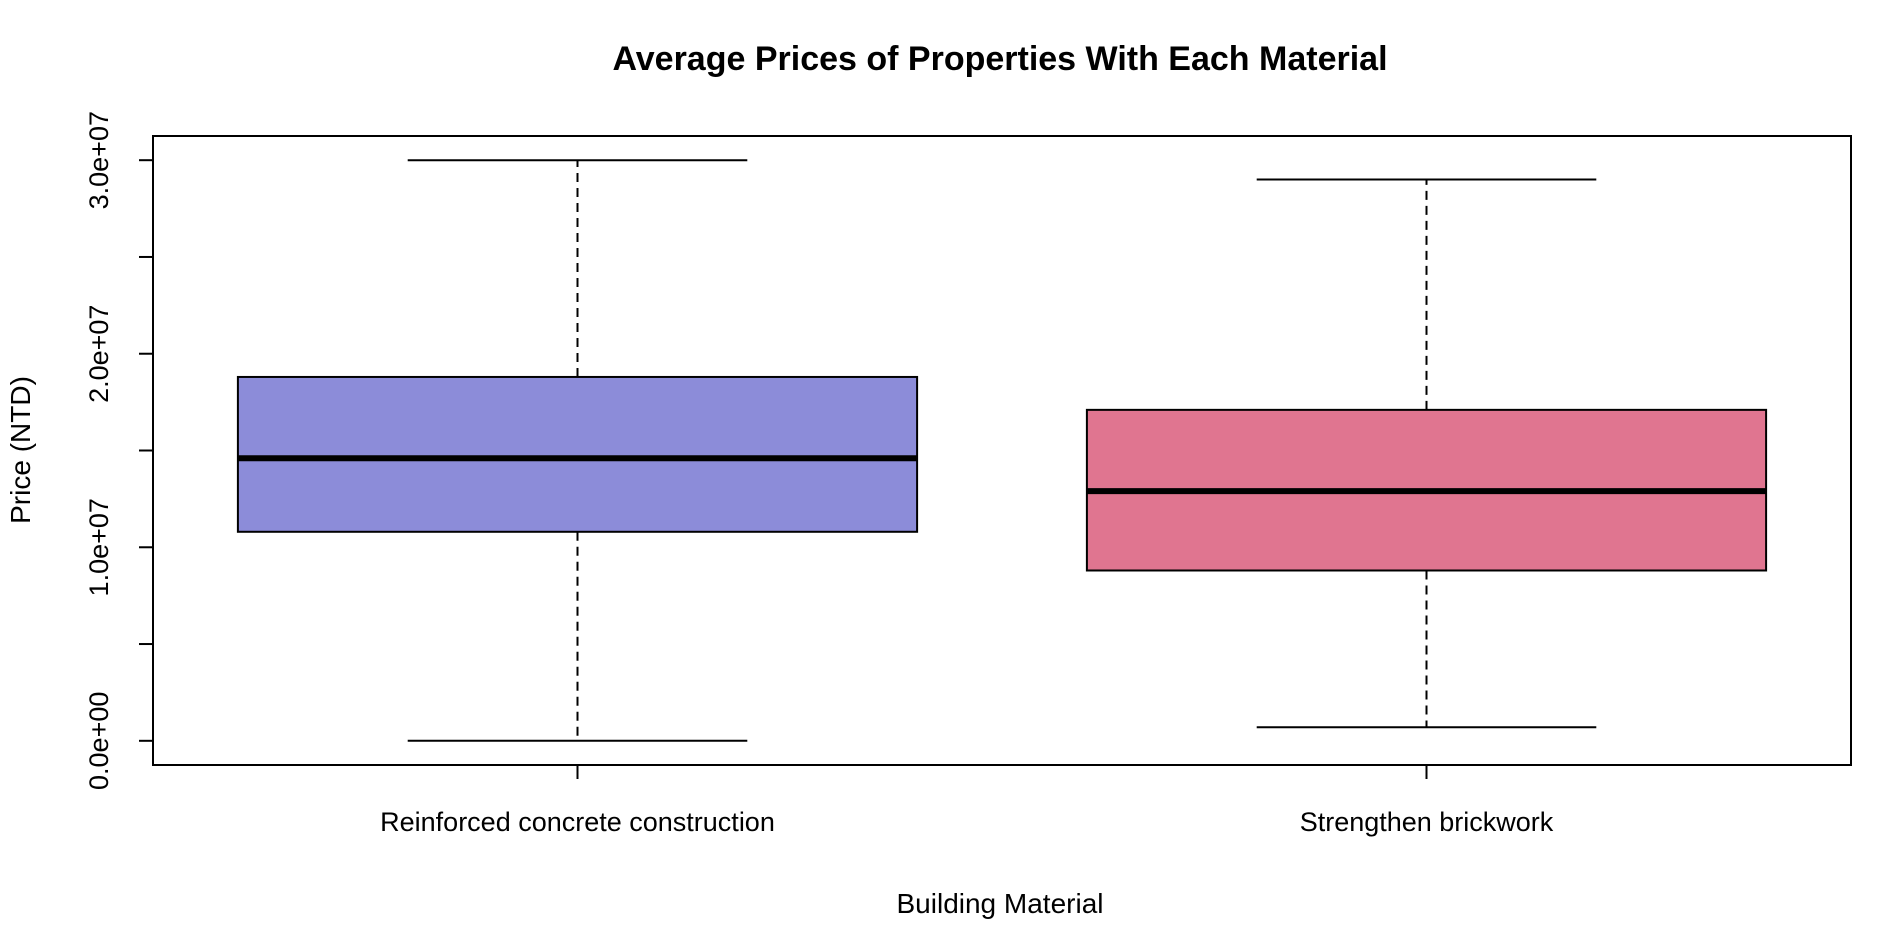  What do you see at coordinates (577, 822) in the screenshot?
I see `x-tick-label: Reinforced concrete construction` at bounding box center [577, 822].